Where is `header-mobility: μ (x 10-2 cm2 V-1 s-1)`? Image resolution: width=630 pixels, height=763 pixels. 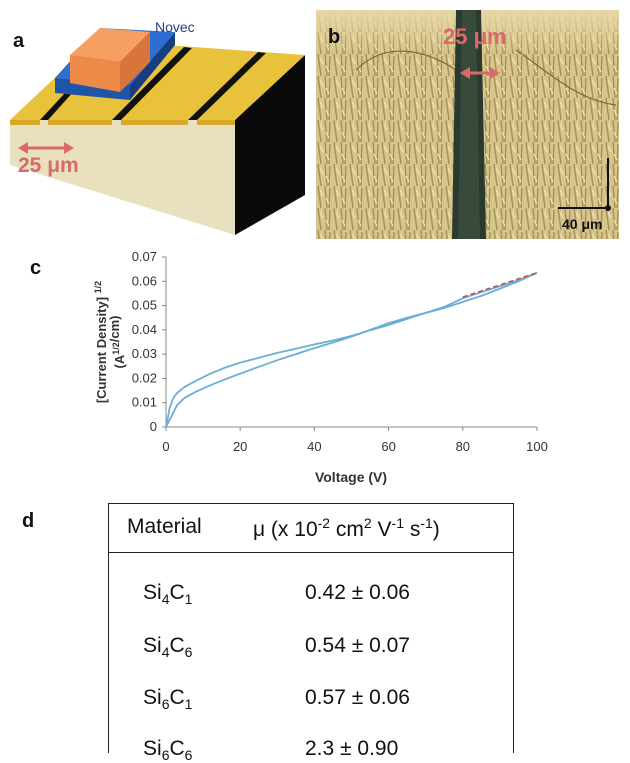 header-mobility: μ (x 10-2 cm2 V-1 s-1) is located at coordinates (346, 528).